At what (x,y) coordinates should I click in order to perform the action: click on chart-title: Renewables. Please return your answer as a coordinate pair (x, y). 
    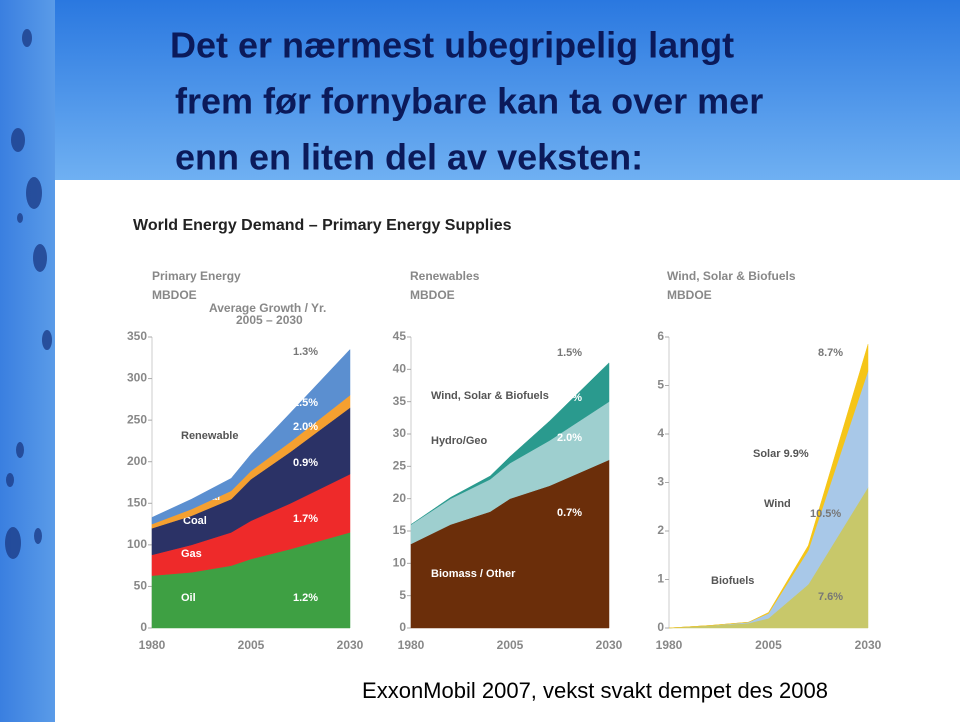
    Looking at the image, I should click on (445, 276).